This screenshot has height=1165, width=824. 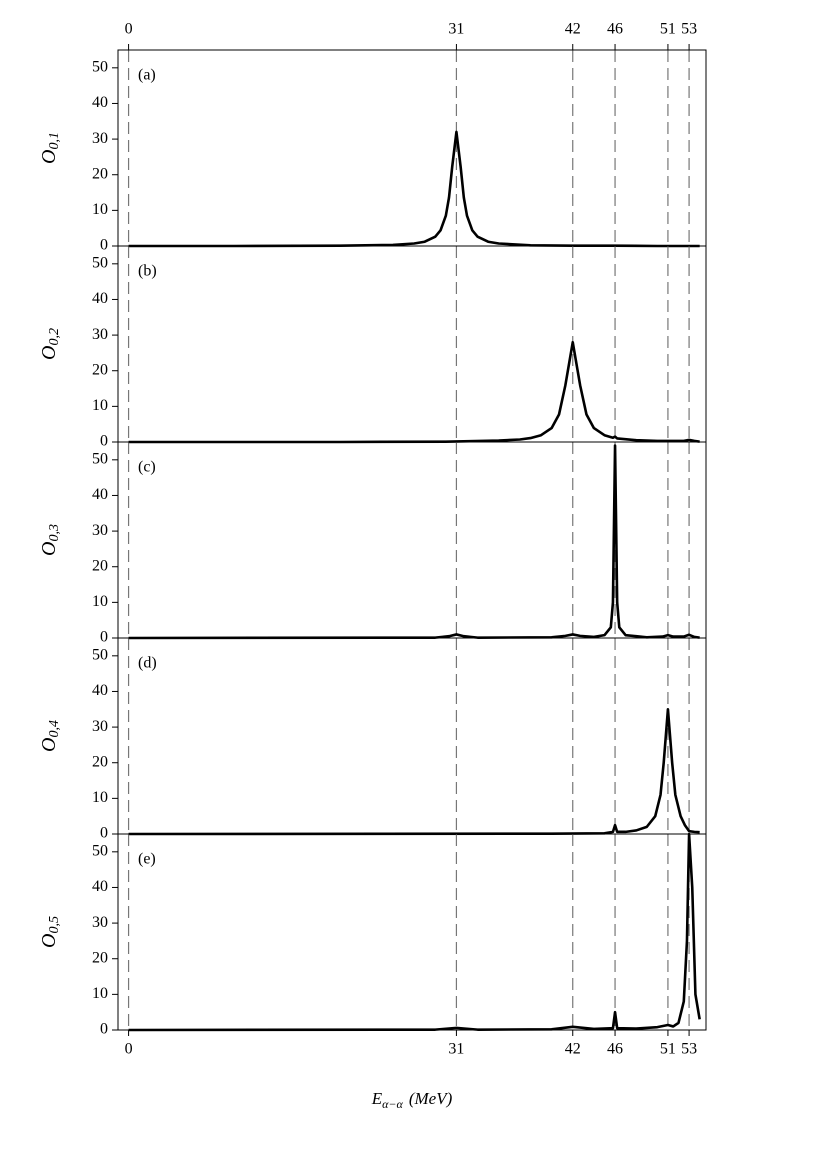 I want to click on panel-label: (c), so click(x=147, y=467).